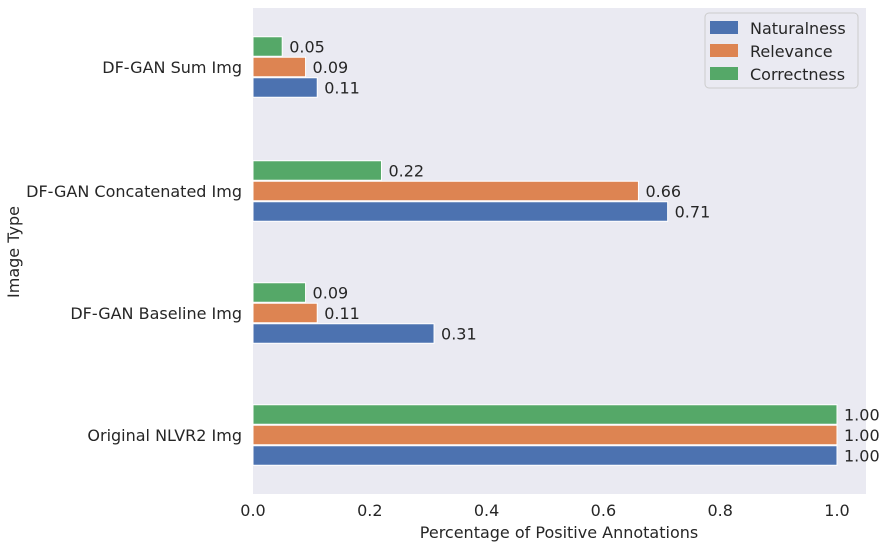 Image resolution: width=885 pixels, height=547 pixels. I want to click on value-label-relevance-1: 0.11, so click(342, 313).